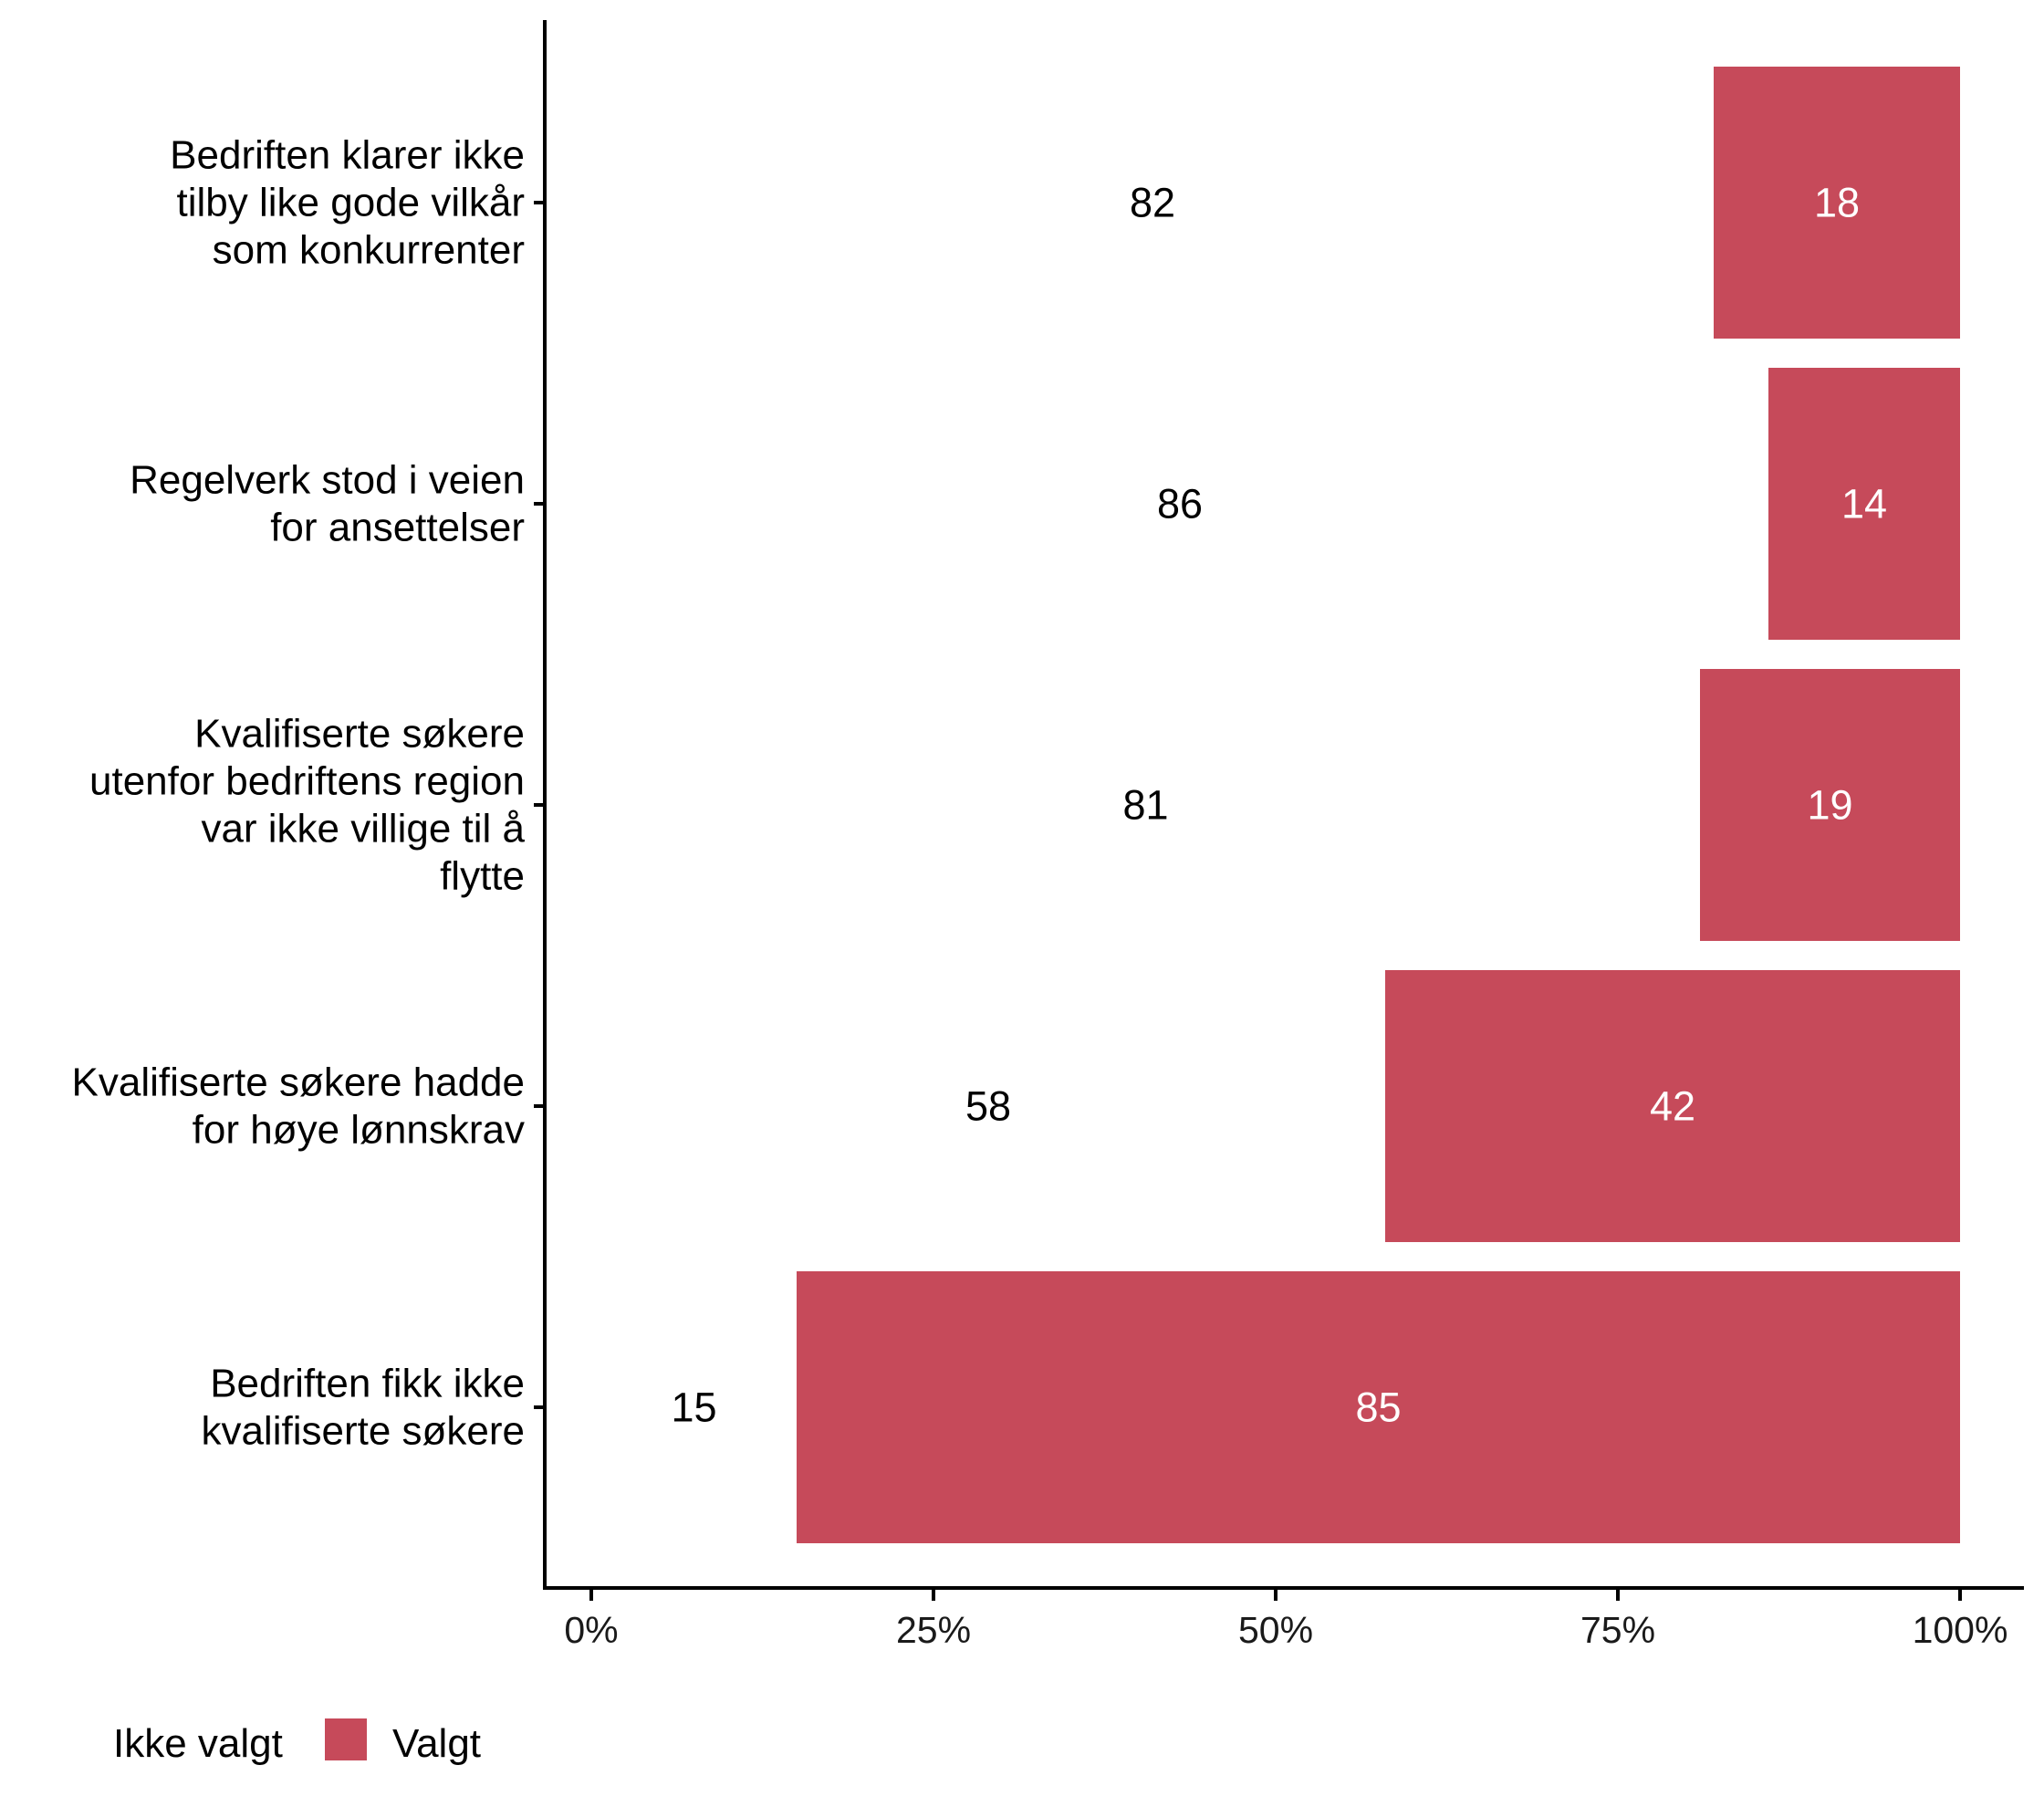 The height and width of the screenshot is (1807, 2044). What do you see at coordinates (1960, 1630) in the screenshot?
I see `x-tick-label-4: 100%` at bounding box center [1960, 1630].